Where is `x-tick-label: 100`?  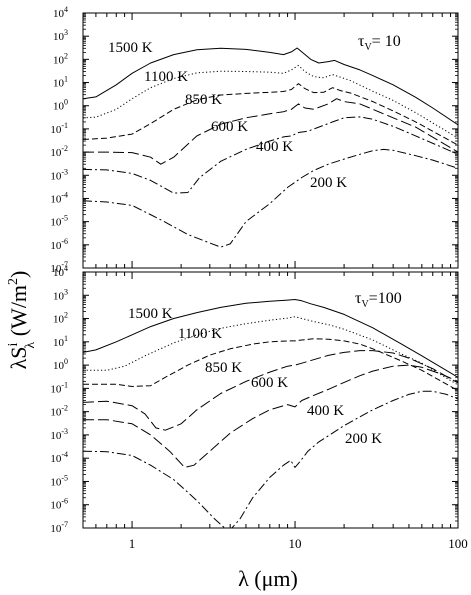
x-tick-label: 100 is located at coordinates (458, 543).